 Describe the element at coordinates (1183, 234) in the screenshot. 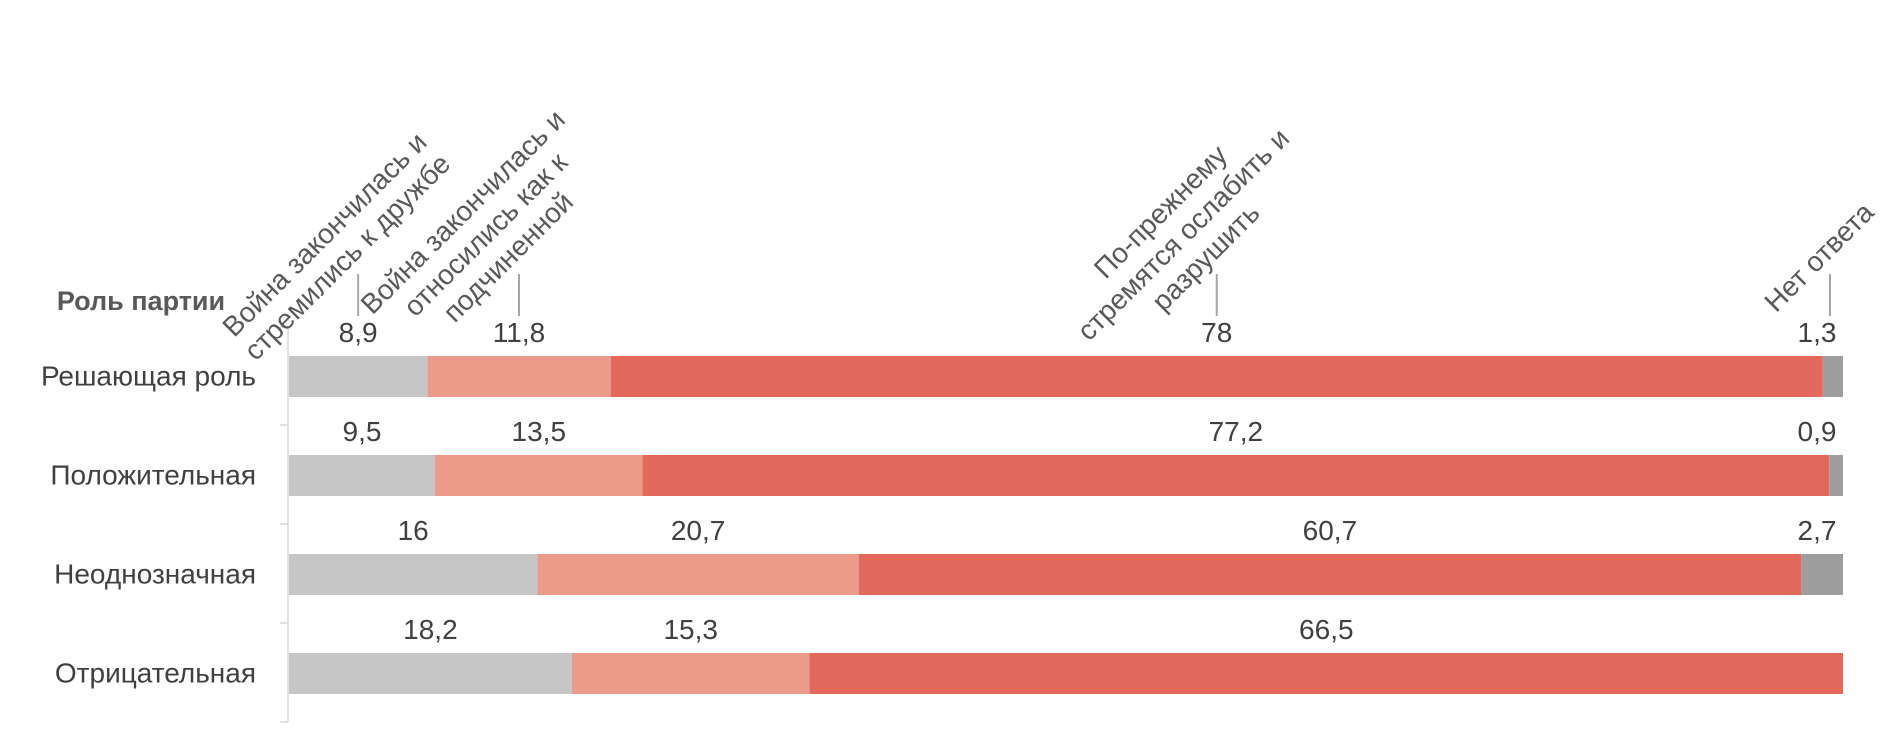

I see `series-name-line: стремятся ослабить и` at that location.